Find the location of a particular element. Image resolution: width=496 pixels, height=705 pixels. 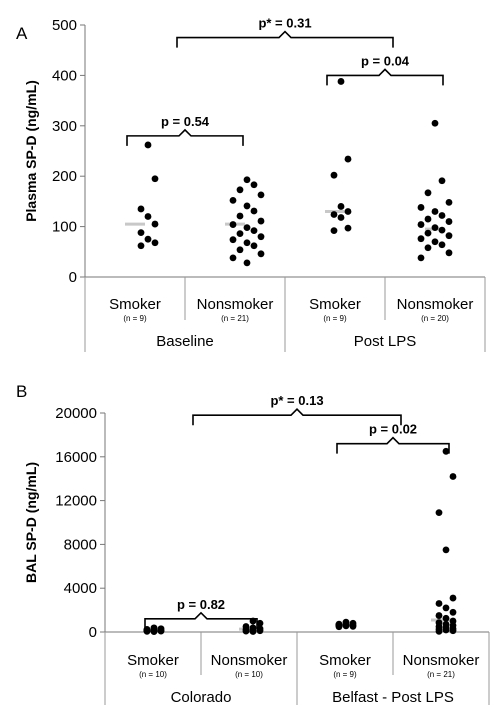

group-label: Colorado is located at coordinates (201, 697).